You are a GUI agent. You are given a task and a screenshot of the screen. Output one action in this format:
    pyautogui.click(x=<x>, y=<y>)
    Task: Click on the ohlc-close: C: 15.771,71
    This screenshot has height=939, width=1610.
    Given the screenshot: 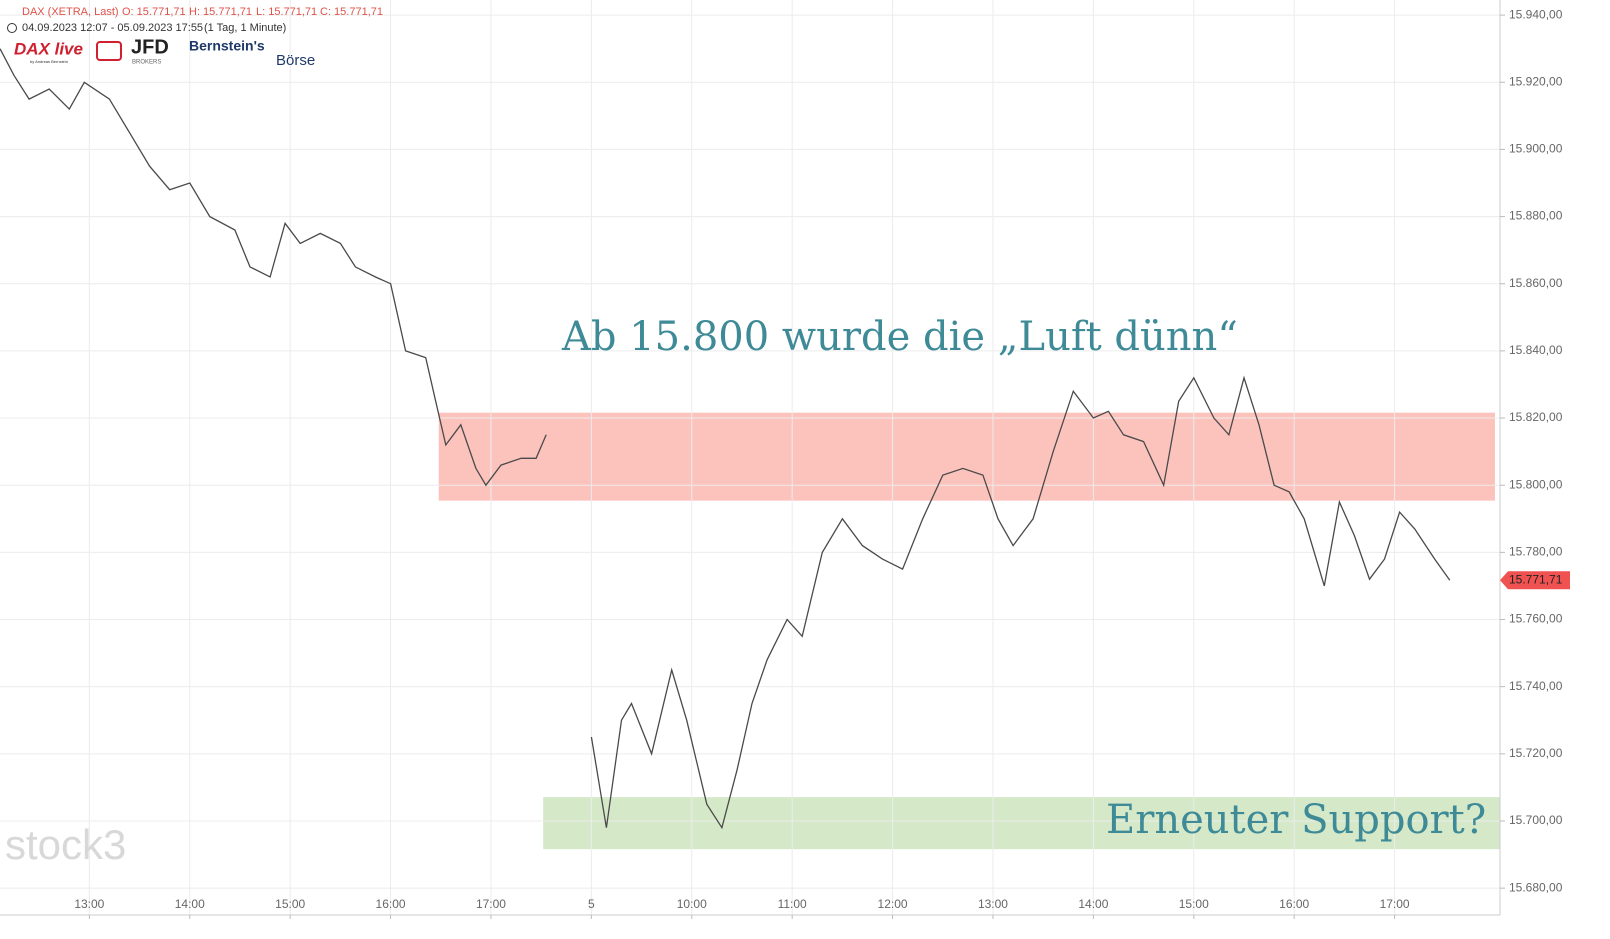 What is the action you would take?
    pyautogui.click(x=351, y=12)
    